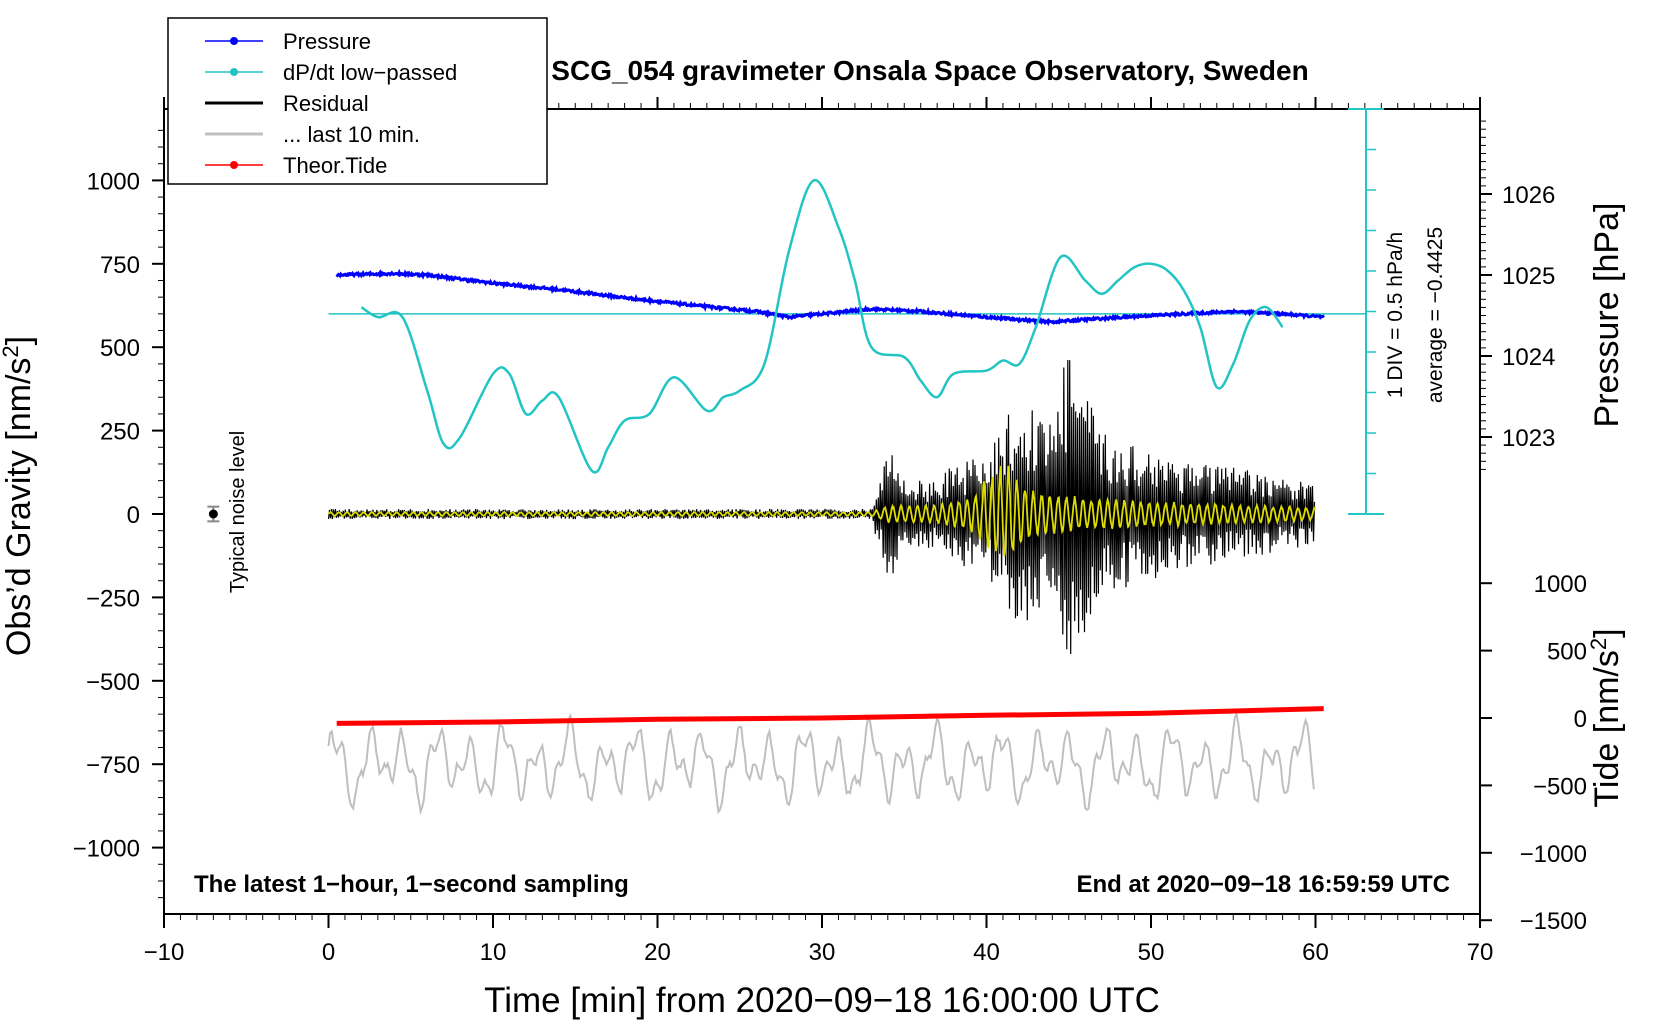  Describe the element at coordinates (326, 103) in the screenshot. I see `legend-label: Residual` at that location.